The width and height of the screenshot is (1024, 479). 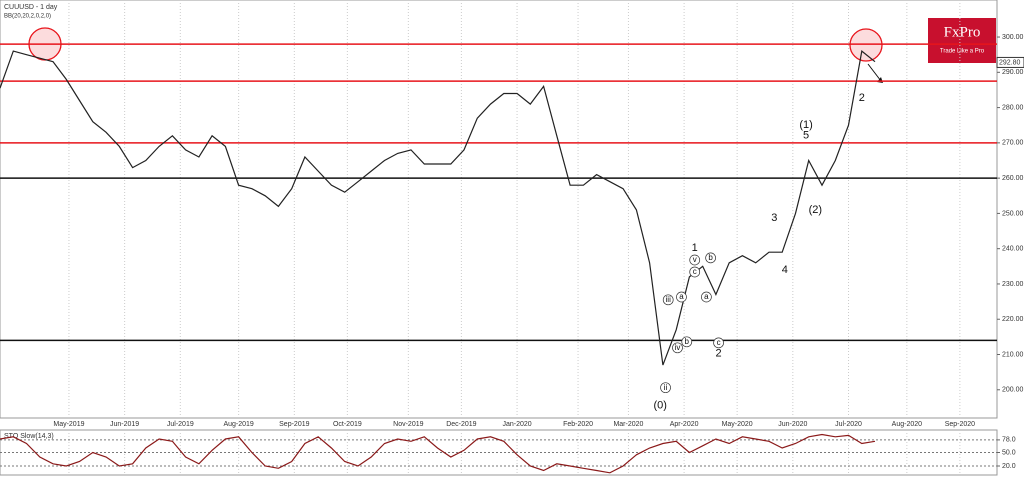 I want to click on annotation: iv, so click(x=678, y=347).